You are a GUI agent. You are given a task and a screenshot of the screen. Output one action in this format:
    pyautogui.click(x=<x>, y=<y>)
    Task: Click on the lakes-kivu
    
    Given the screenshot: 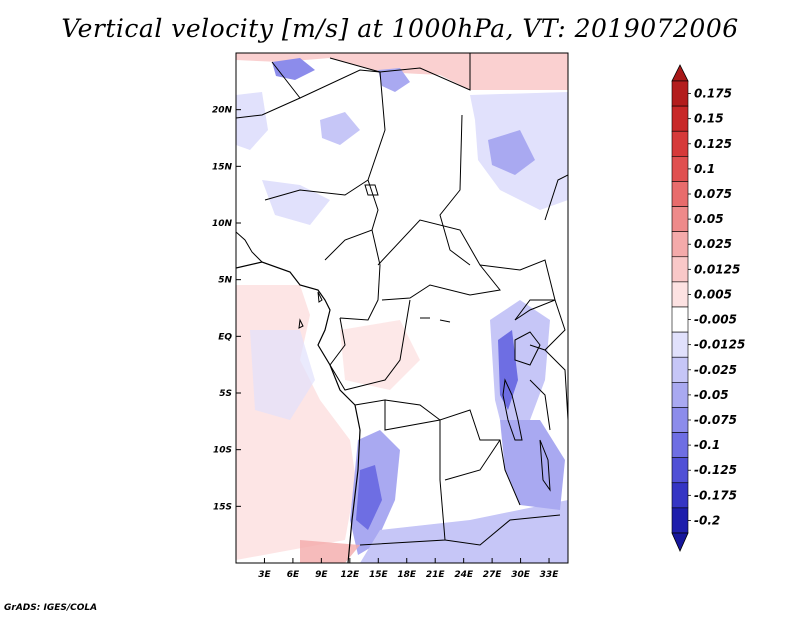 What is the action you would take?
    pyautogui.click(x=435, y=320)
    